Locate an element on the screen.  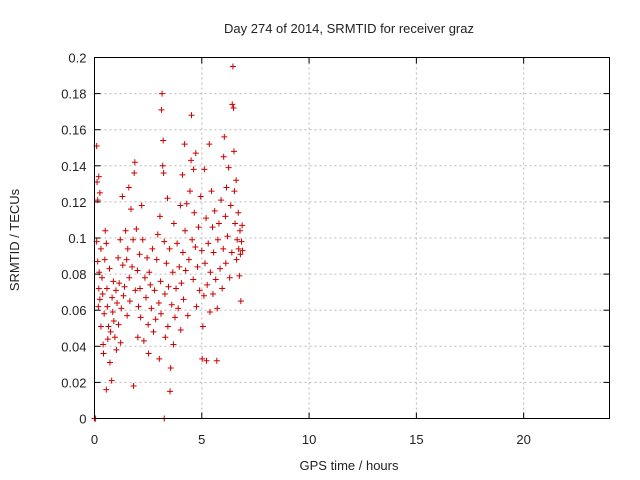
y-tick-label: 0.16 is located at coordinates (73, 130).